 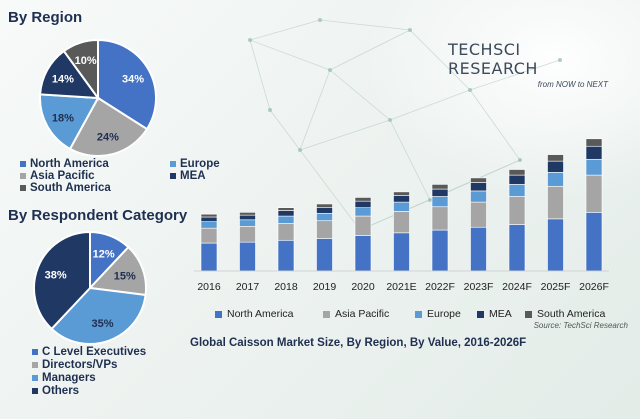 What do you see at coordinates (188, 176) in the screenshot?
I see `region-legend-item: MEA` at bounding box center [188, 176].